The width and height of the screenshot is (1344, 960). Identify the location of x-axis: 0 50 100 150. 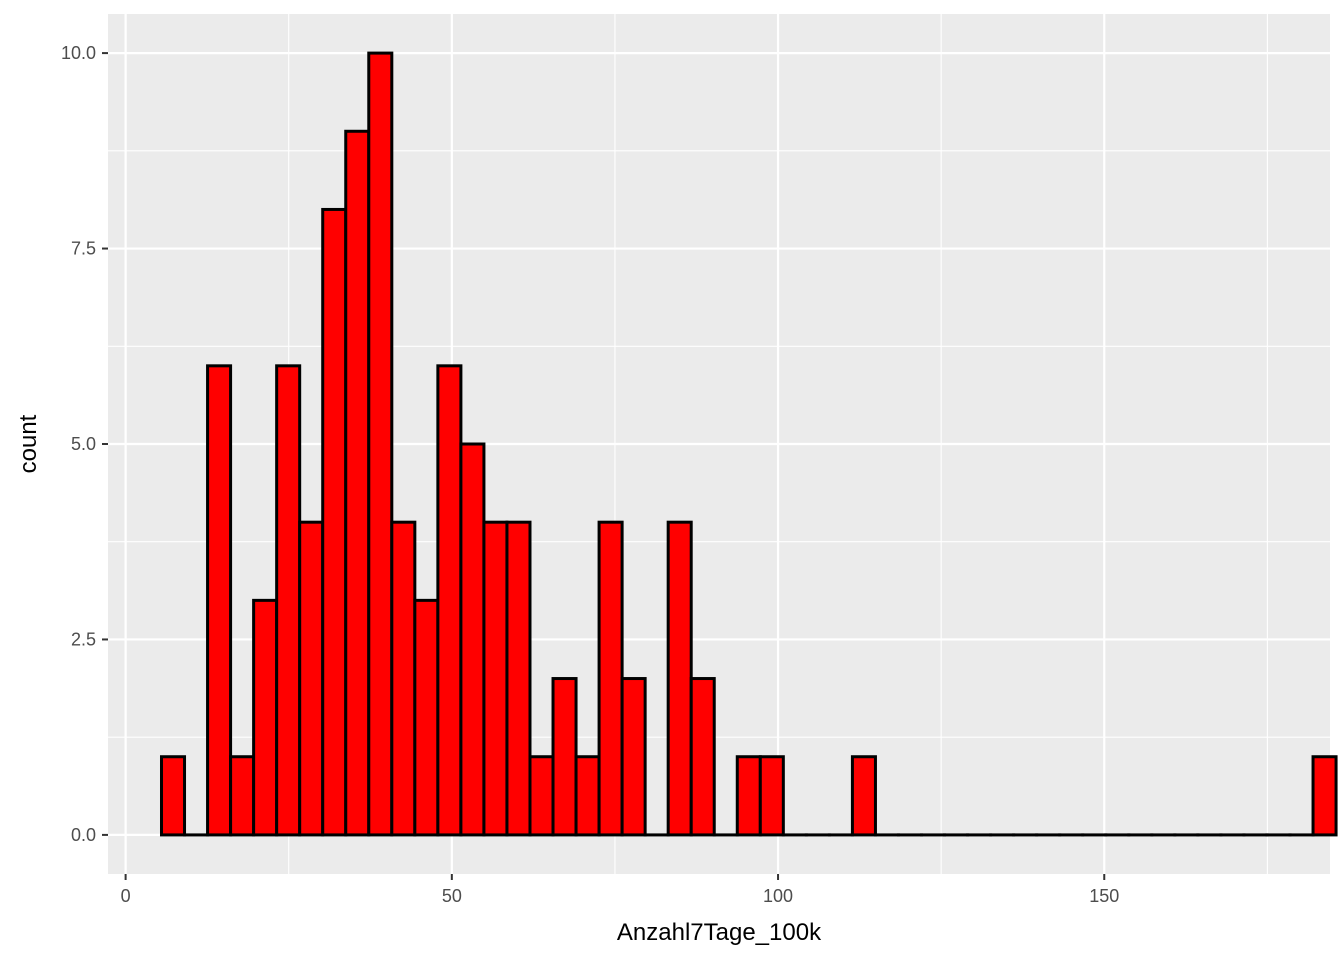
(620, 890).